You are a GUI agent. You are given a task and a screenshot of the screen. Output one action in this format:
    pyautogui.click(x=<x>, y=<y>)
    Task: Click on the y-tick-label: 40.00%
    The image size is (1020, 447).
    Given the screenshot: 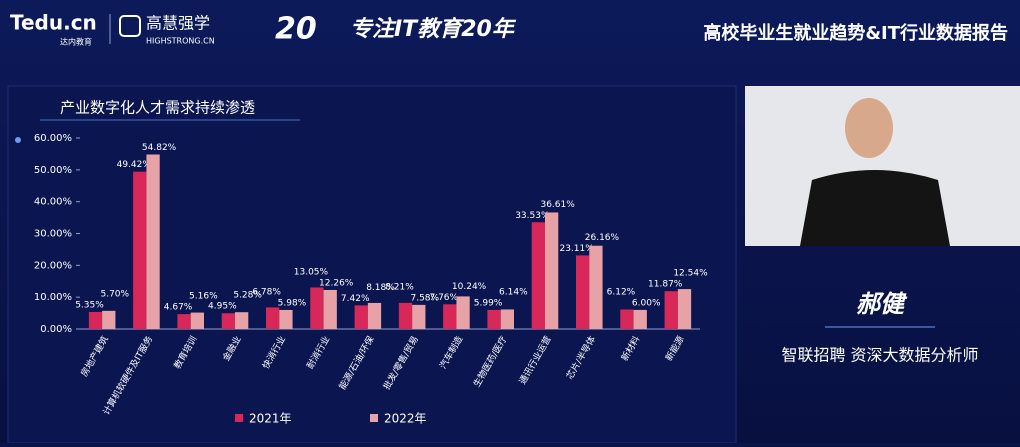 What is the action you would take?
    pyautogui.click(x=53, y=202)
    